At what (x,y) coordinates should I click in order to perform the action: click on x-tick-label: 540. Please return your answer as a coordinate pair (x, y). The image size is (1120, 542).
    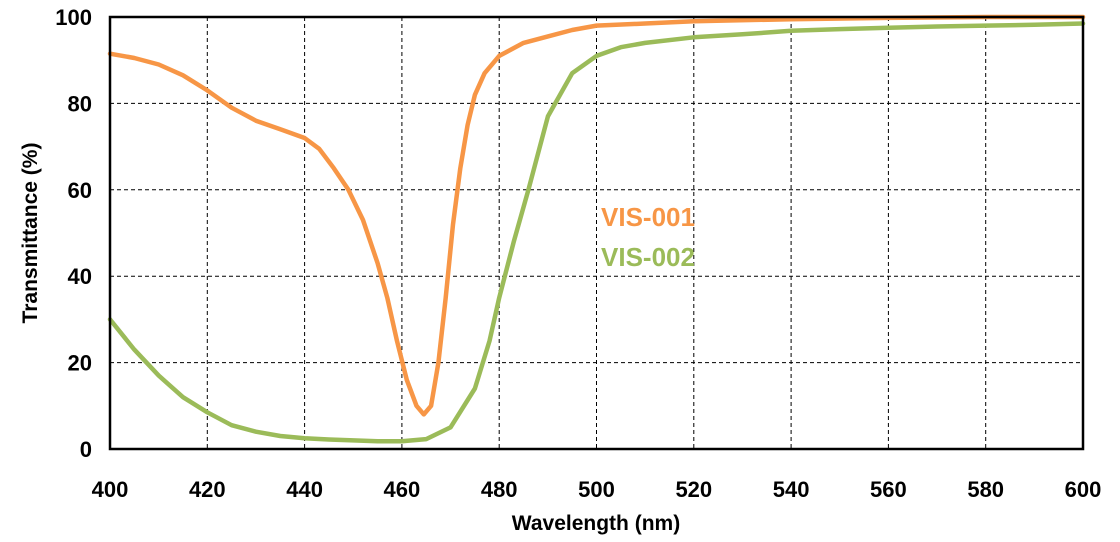
    Looking at the image, I should click on (791, 489).